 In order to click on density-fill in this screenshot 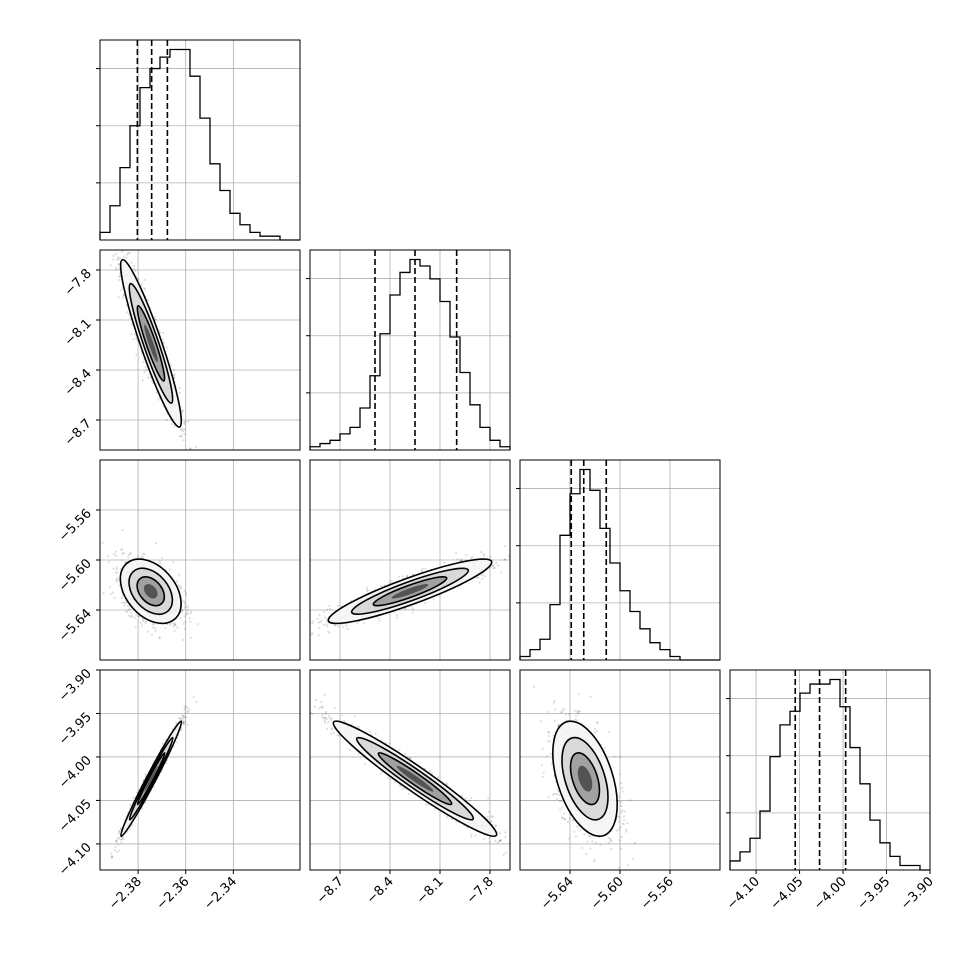, I will do `click(151, 778)`.